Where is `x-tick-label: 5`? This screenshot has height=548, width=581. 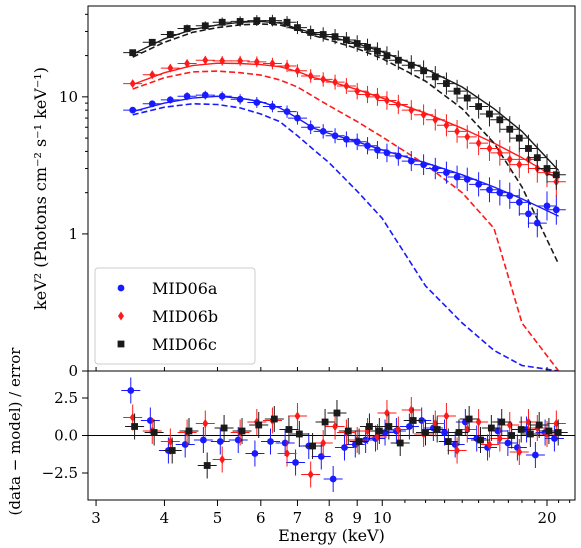 x-tick-label: 5 is located at coordinates (218, 518).